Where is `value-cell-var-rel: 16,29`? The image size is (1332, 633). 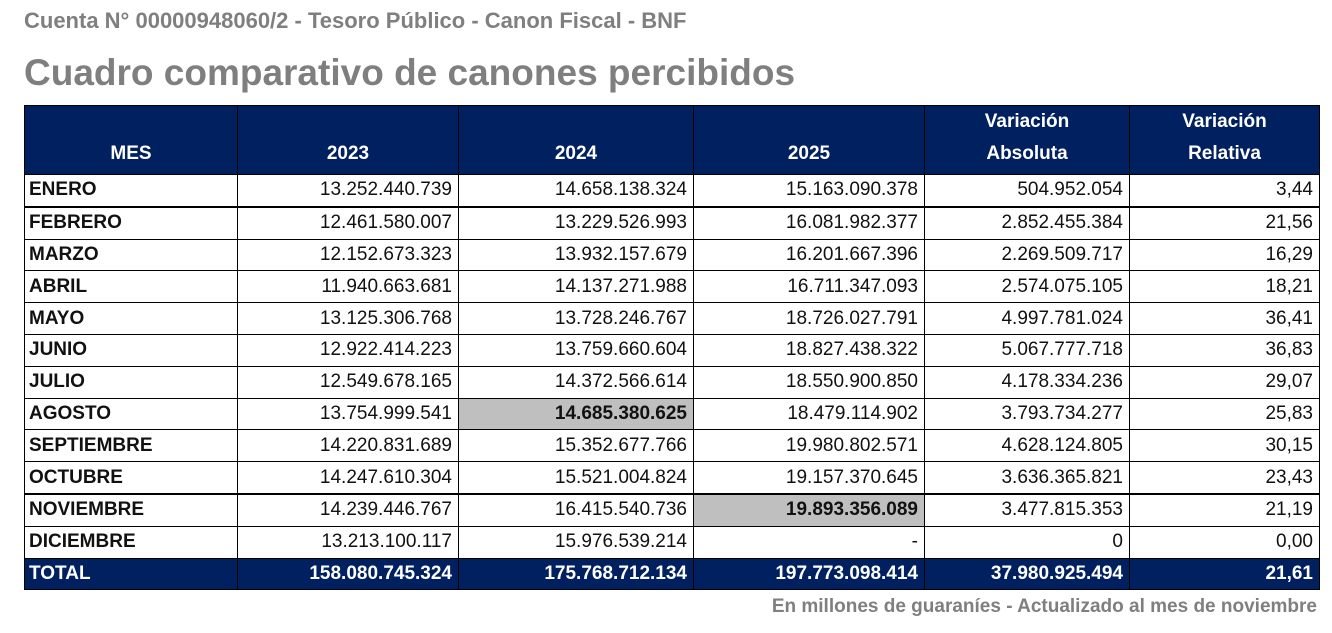
value-cell-var-rel: 16,29 is located at coordinates (1224, 255).